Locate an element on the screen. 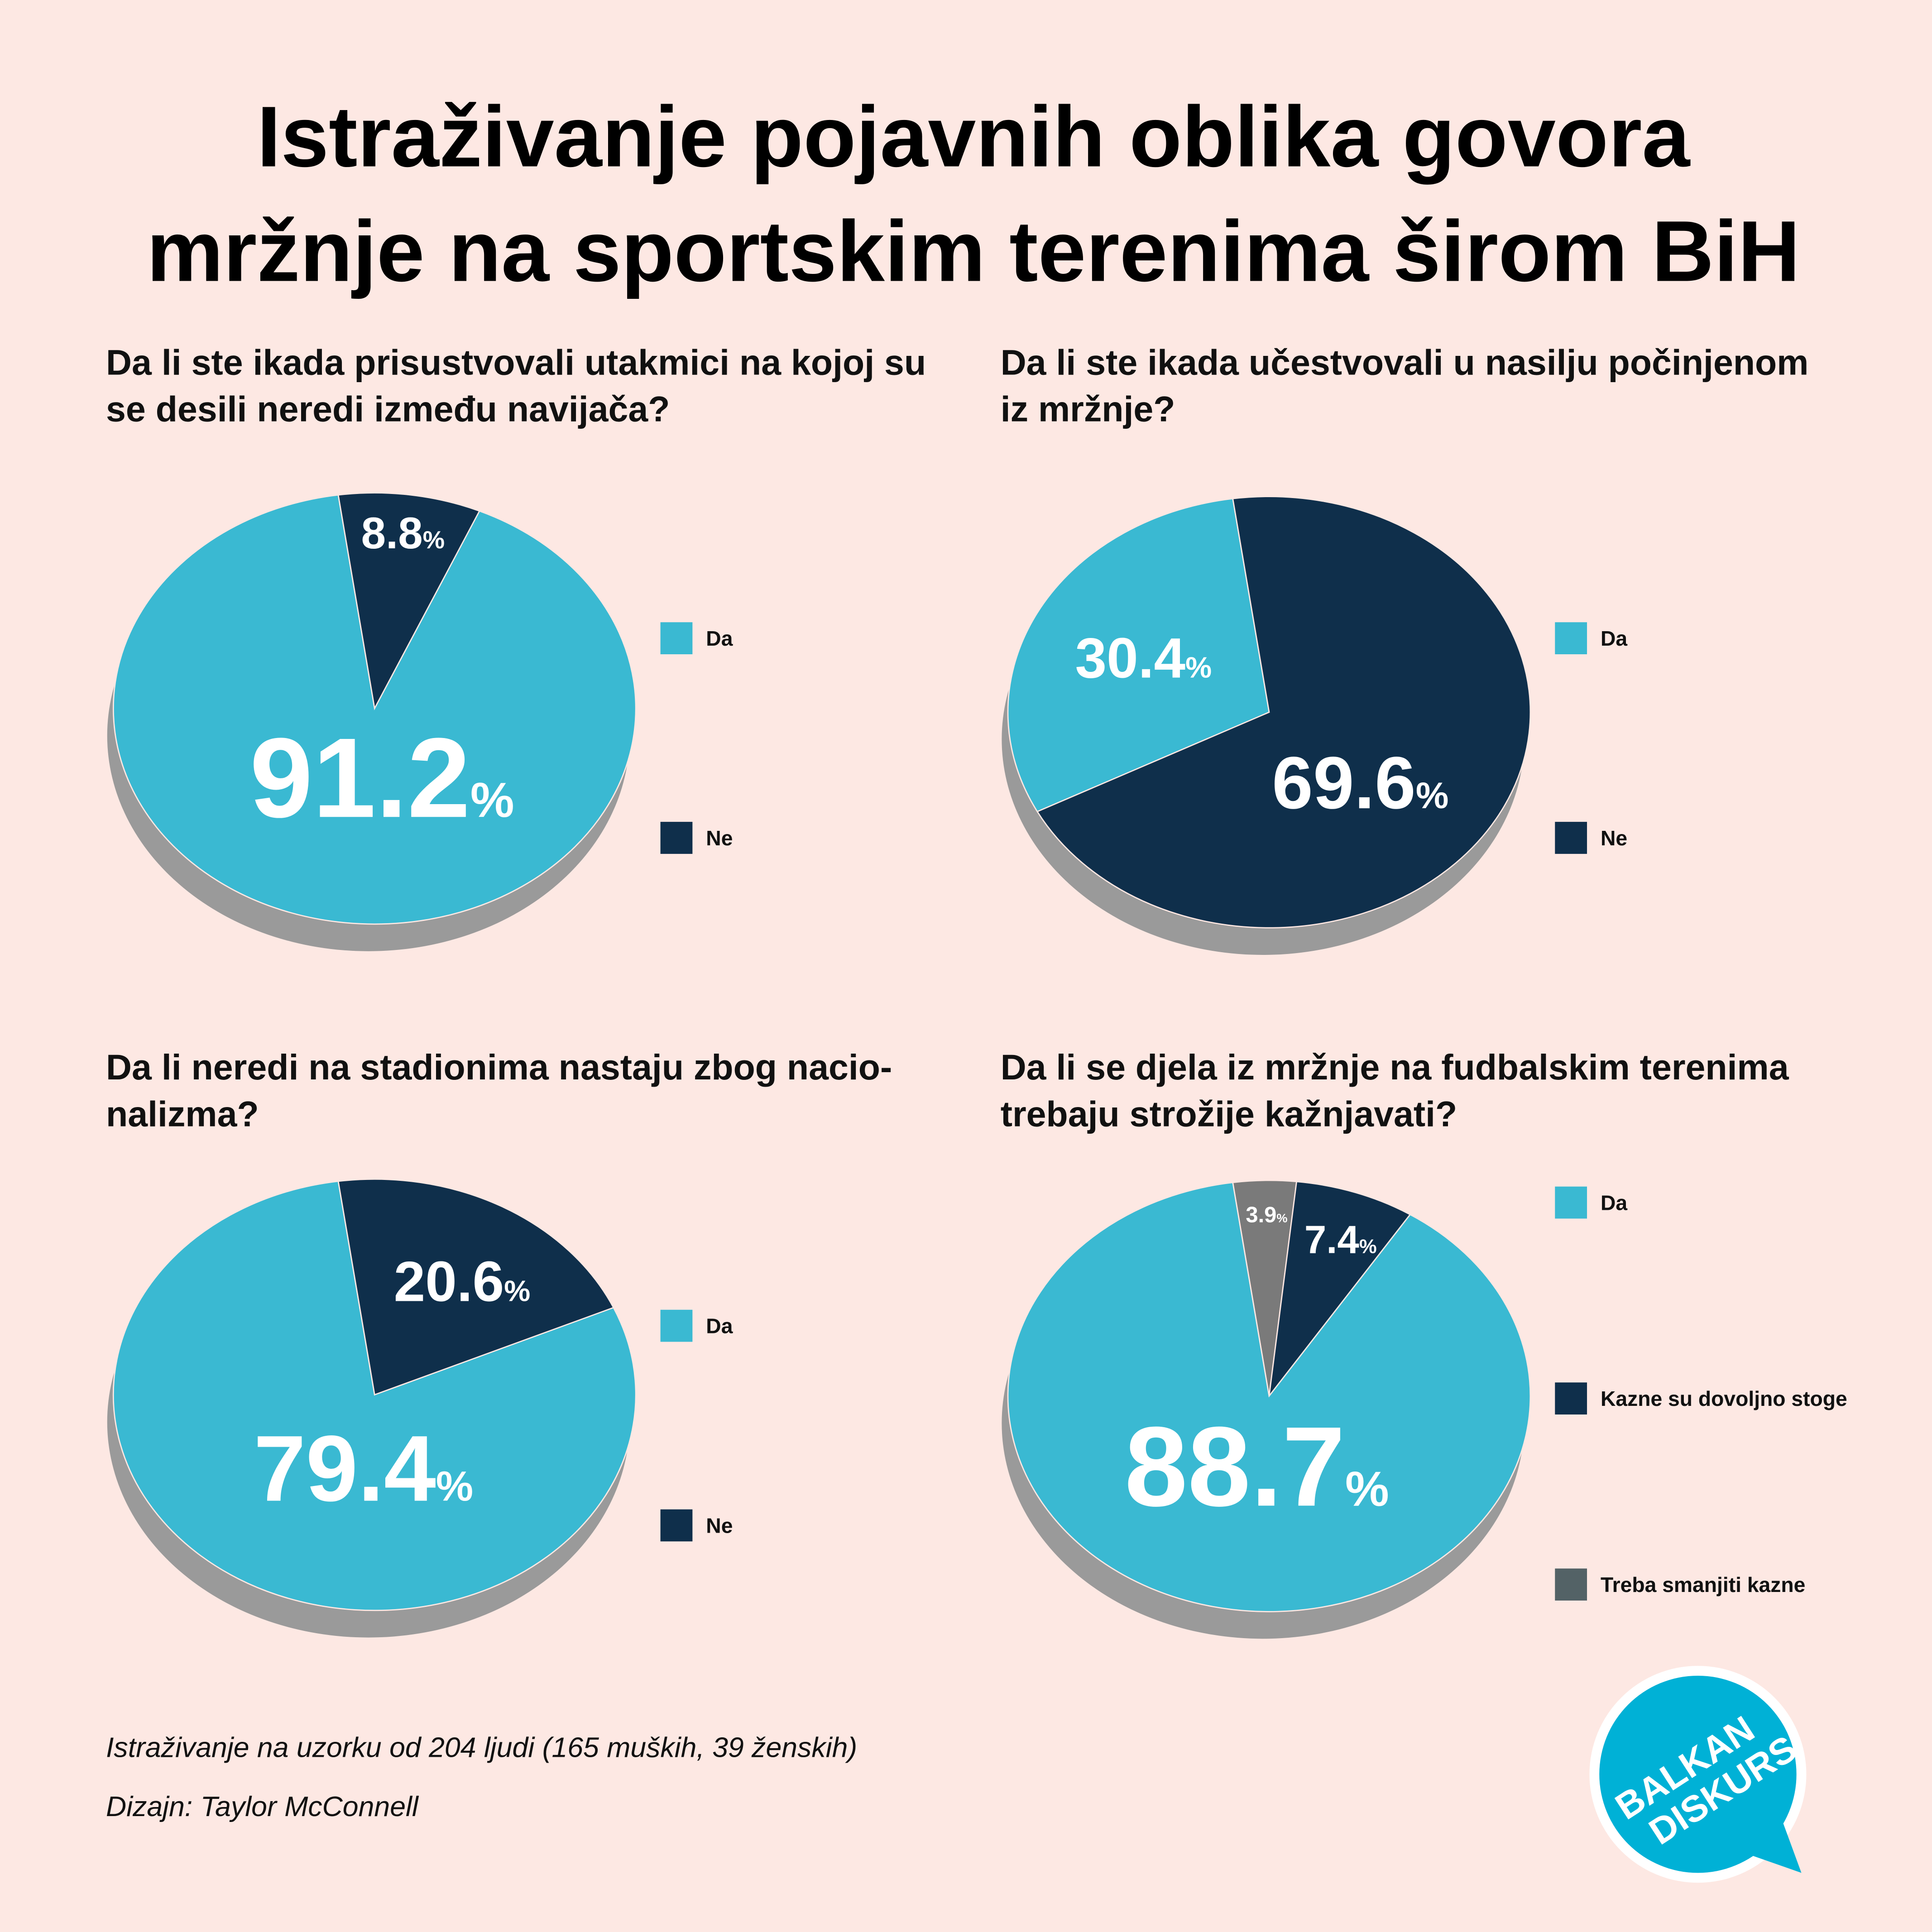  question-line: iz mržnje? is located at coordinates (1088, 409).